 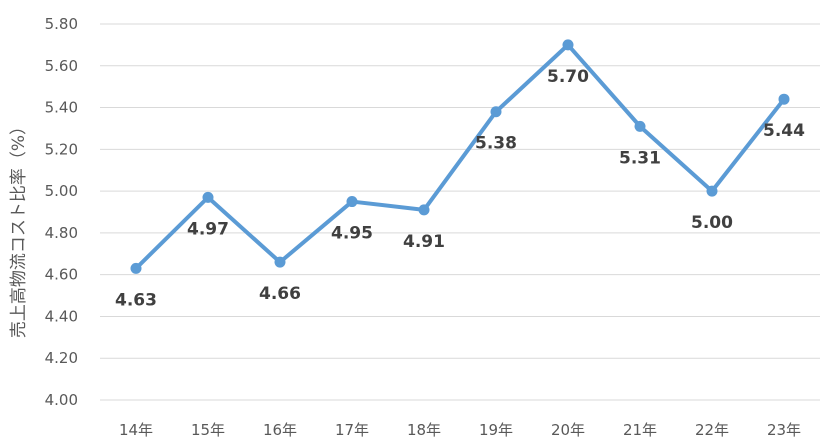 I want to click on x-tick-label: 22年, so click(x=712, y=430).